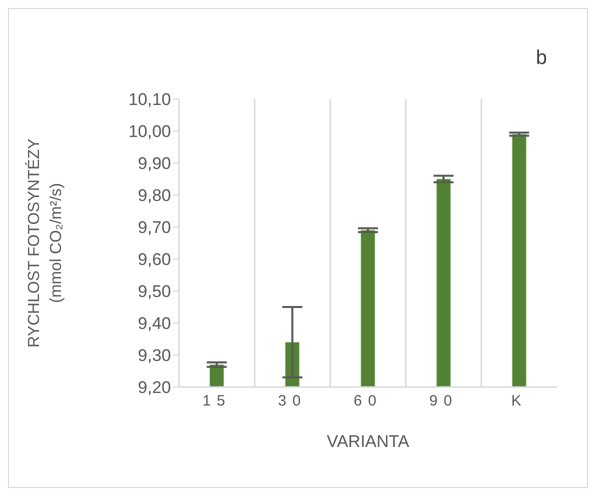 This screenshot has width=594, height=496. What do you see at coordinates (368, 441) in the screenshot?
I see `x-axis-title: VARIANTA` at bounding box center [368, 441].